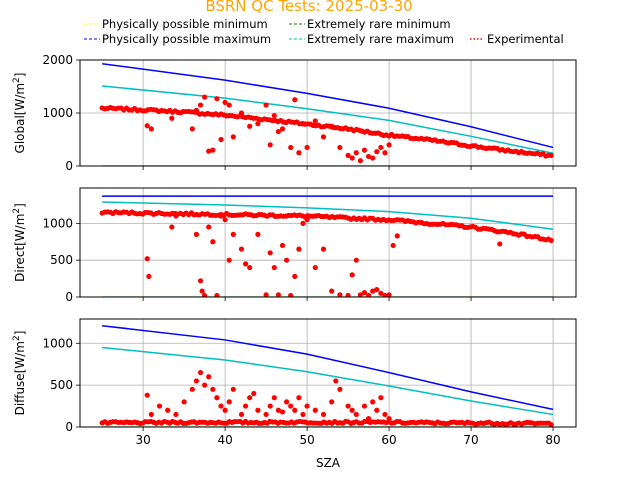 This screenshot has height=480, width=640. I want to click on legend-entry-possible-max: Physically possible maximum, so click(177, 39).